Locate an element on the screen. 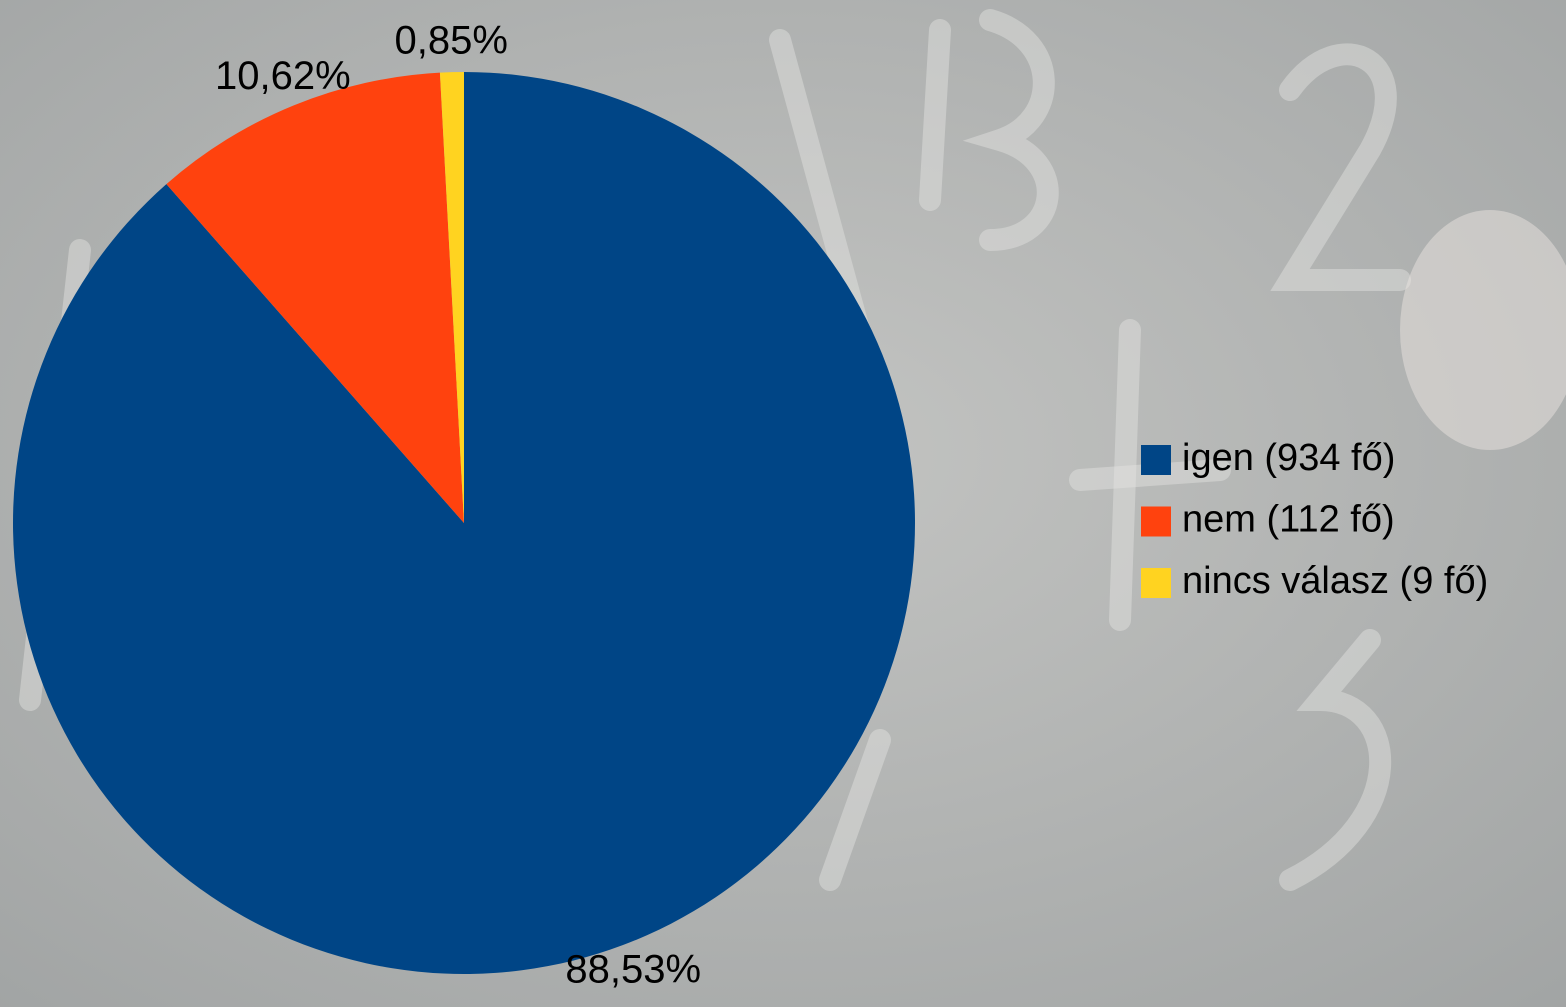 Image resolution: width=1566 pixels, height=1007 pixels. legend-label: igen (934 fő) is located at coordinates (1288, 458).